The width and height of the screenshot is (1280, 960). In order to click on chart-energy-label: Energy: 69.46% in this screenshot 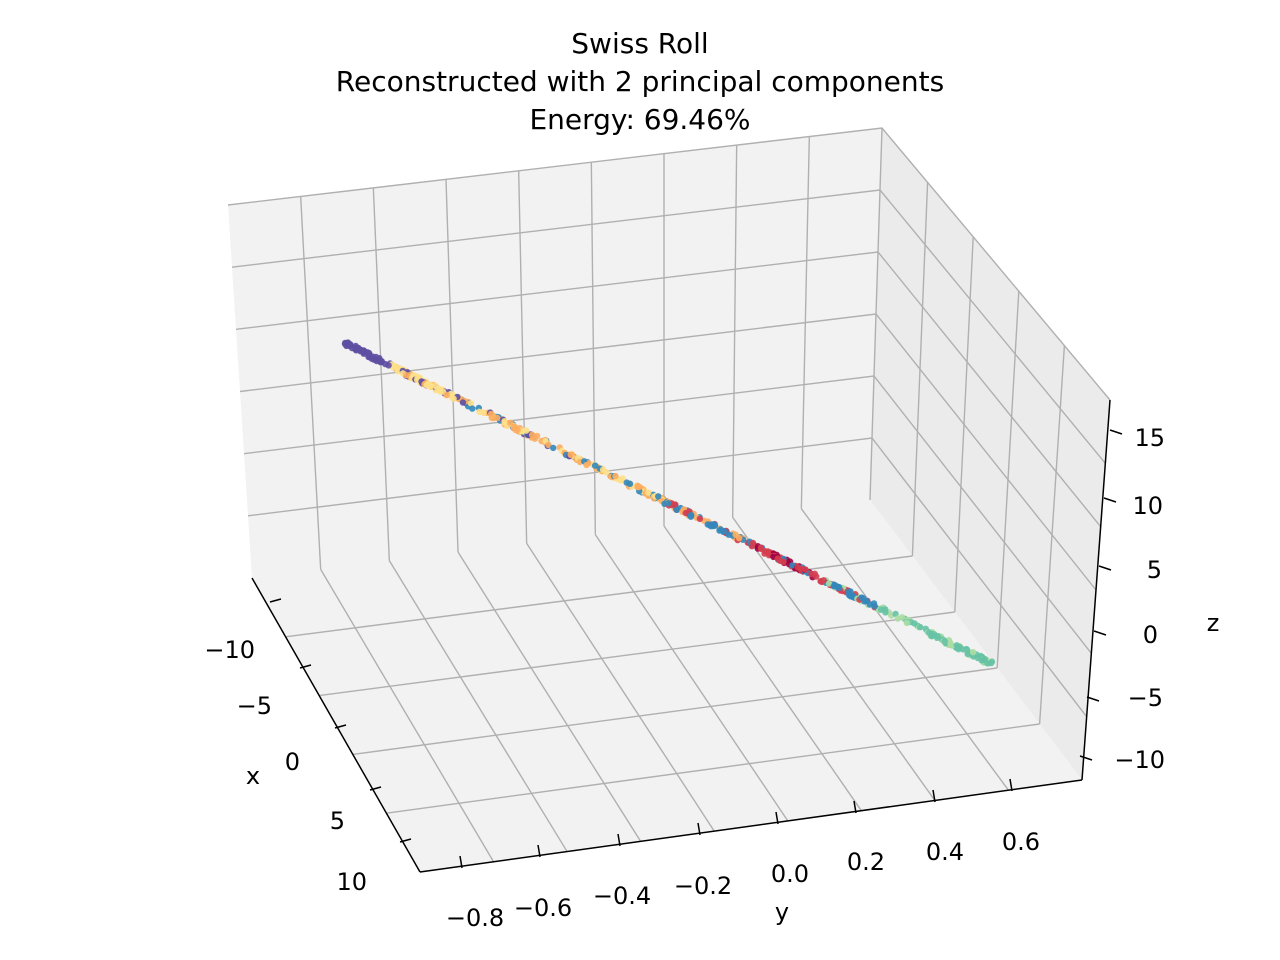, I will do `click(640, 119)`.